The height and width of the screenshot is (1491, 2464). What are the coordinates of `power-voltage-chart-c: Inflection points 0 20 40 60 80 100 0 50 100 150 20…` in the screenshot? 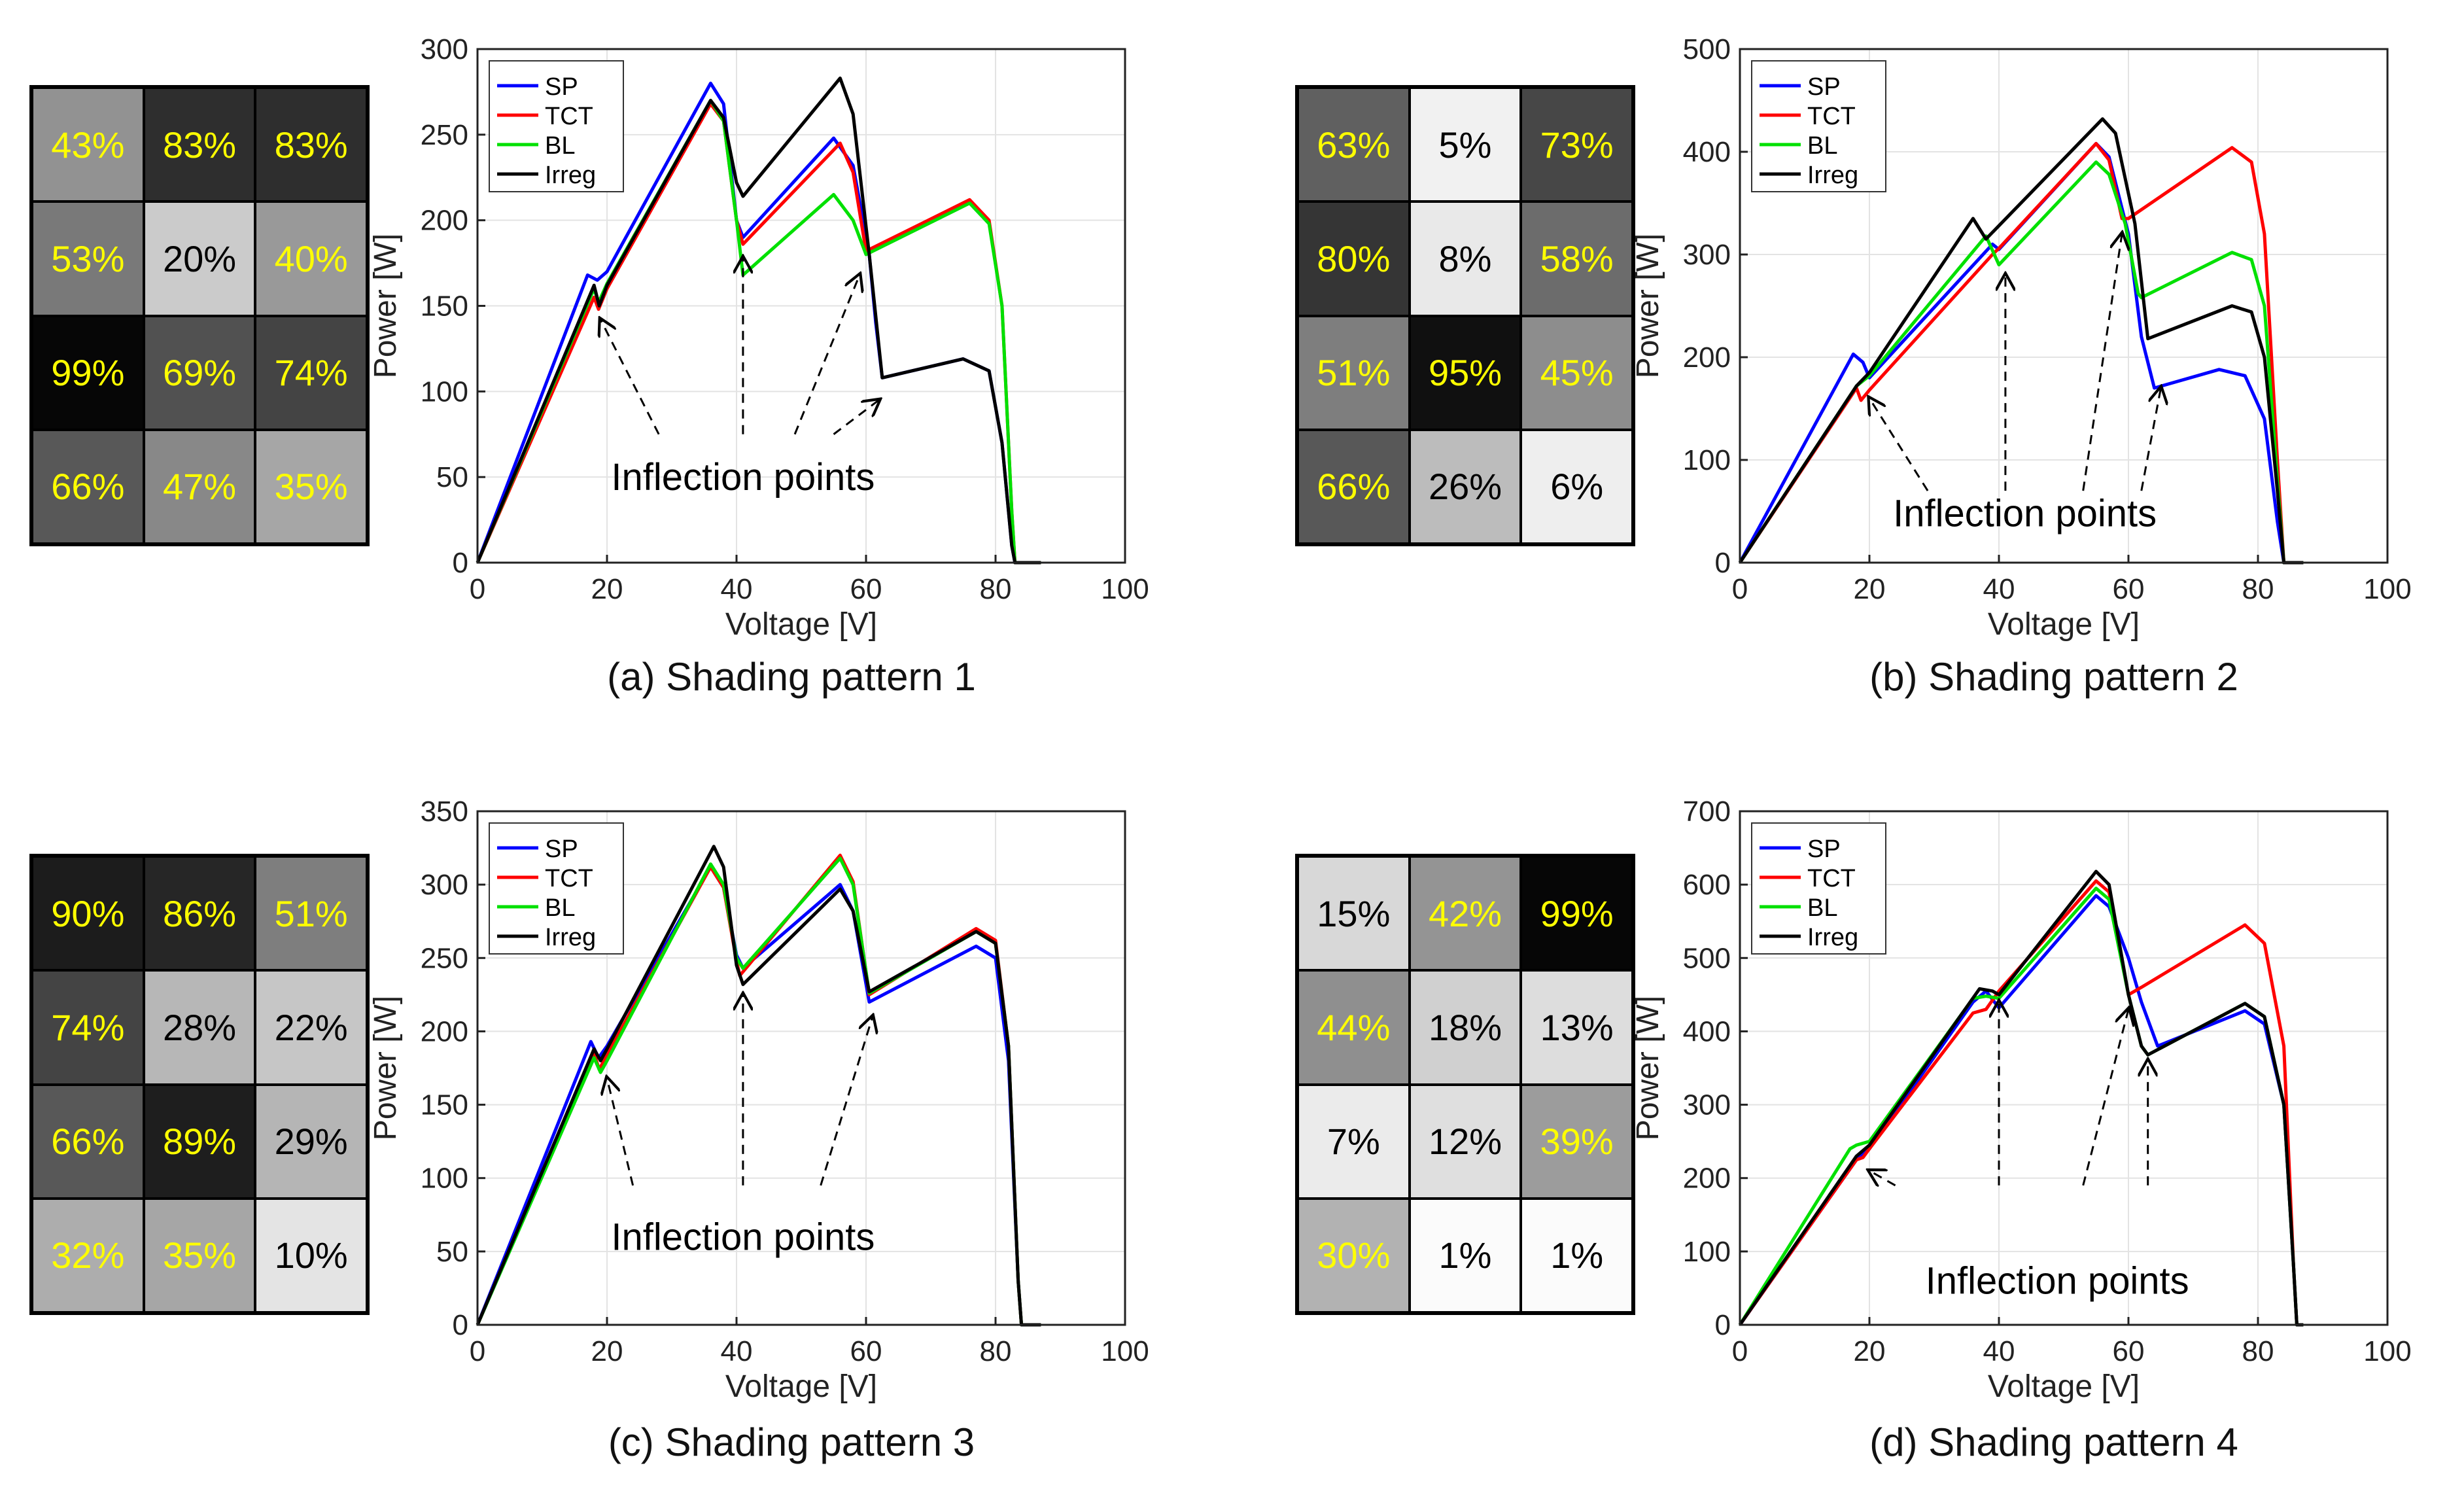 It's located at (759, 1100).